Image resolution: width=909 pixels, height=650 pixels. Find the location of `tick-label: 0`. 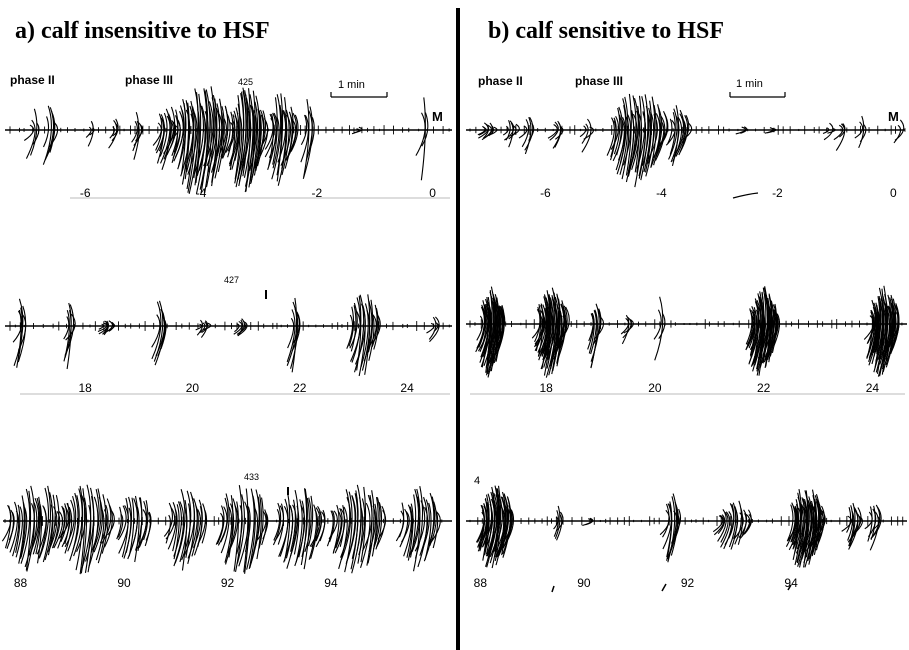

tick-label: 0 is located at coordinates (893, 193).